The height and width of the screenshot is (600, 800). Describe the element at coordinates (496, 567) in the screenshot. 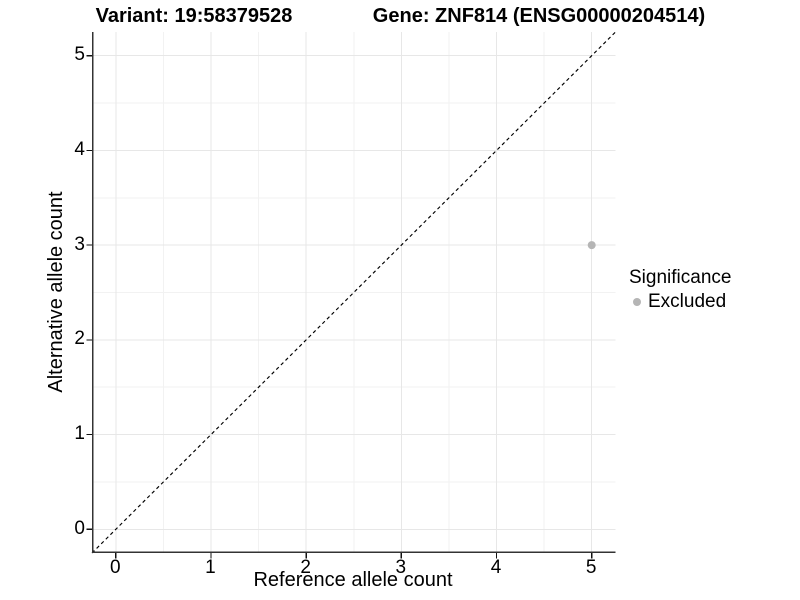

I see `x-tick-label: 4` at that location.